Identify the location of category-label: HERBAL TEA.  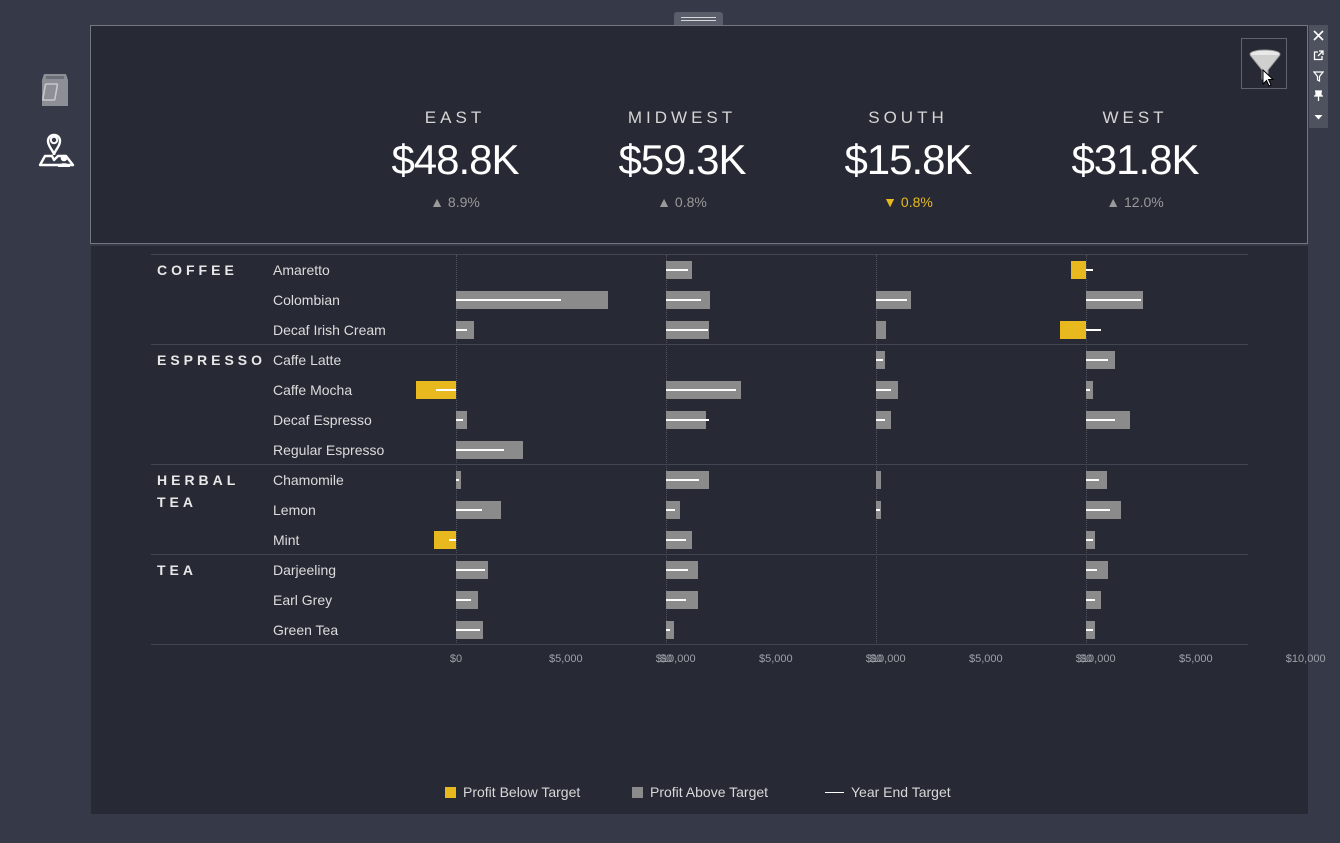
(198, 491).